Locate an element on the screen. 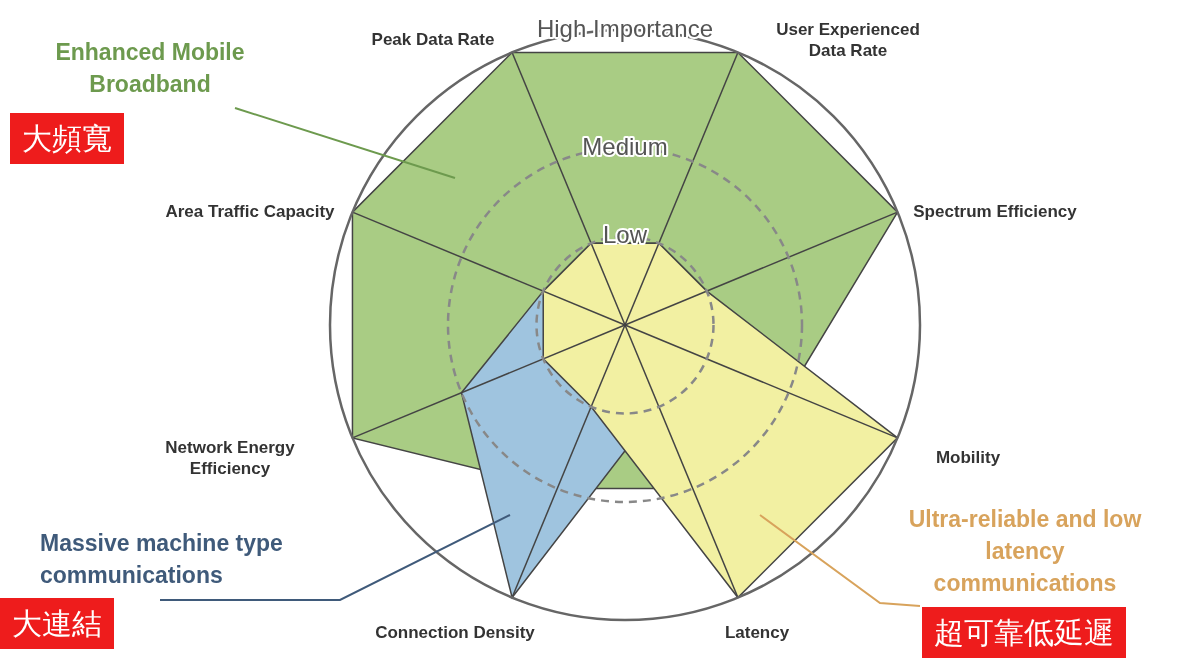  spoke-label: Connection Density is located at coordinates (455, 633).